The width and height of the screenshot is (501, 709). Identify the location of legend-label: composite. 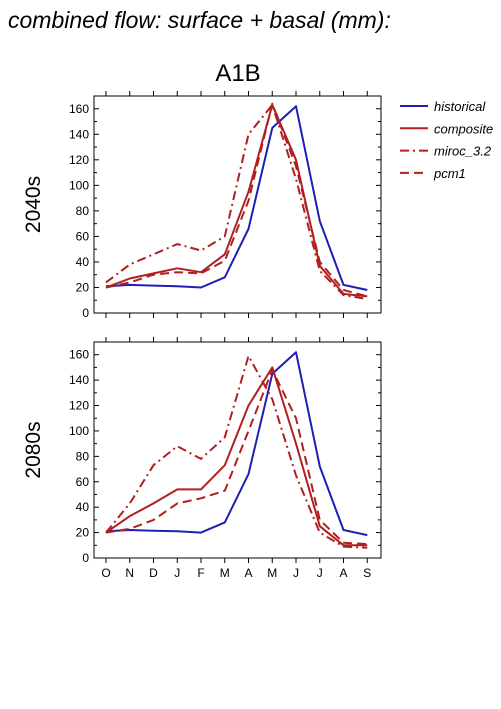
(463, 128).